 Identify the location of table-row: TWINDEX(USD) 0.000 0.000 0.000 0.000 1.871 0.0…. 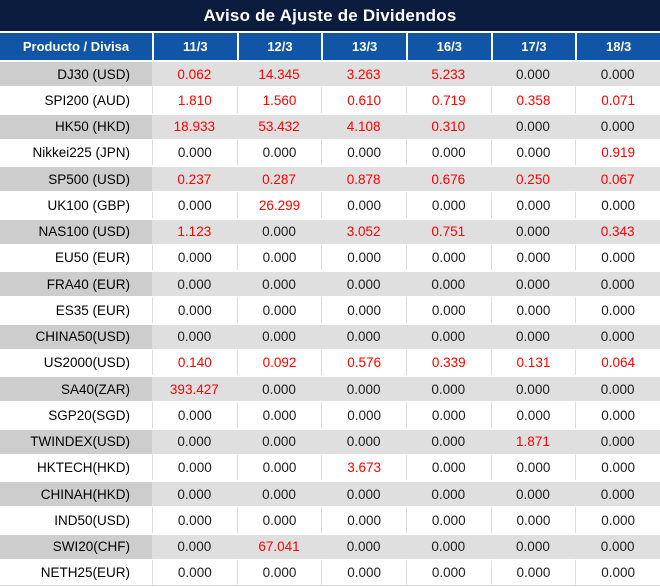
(330, 440).